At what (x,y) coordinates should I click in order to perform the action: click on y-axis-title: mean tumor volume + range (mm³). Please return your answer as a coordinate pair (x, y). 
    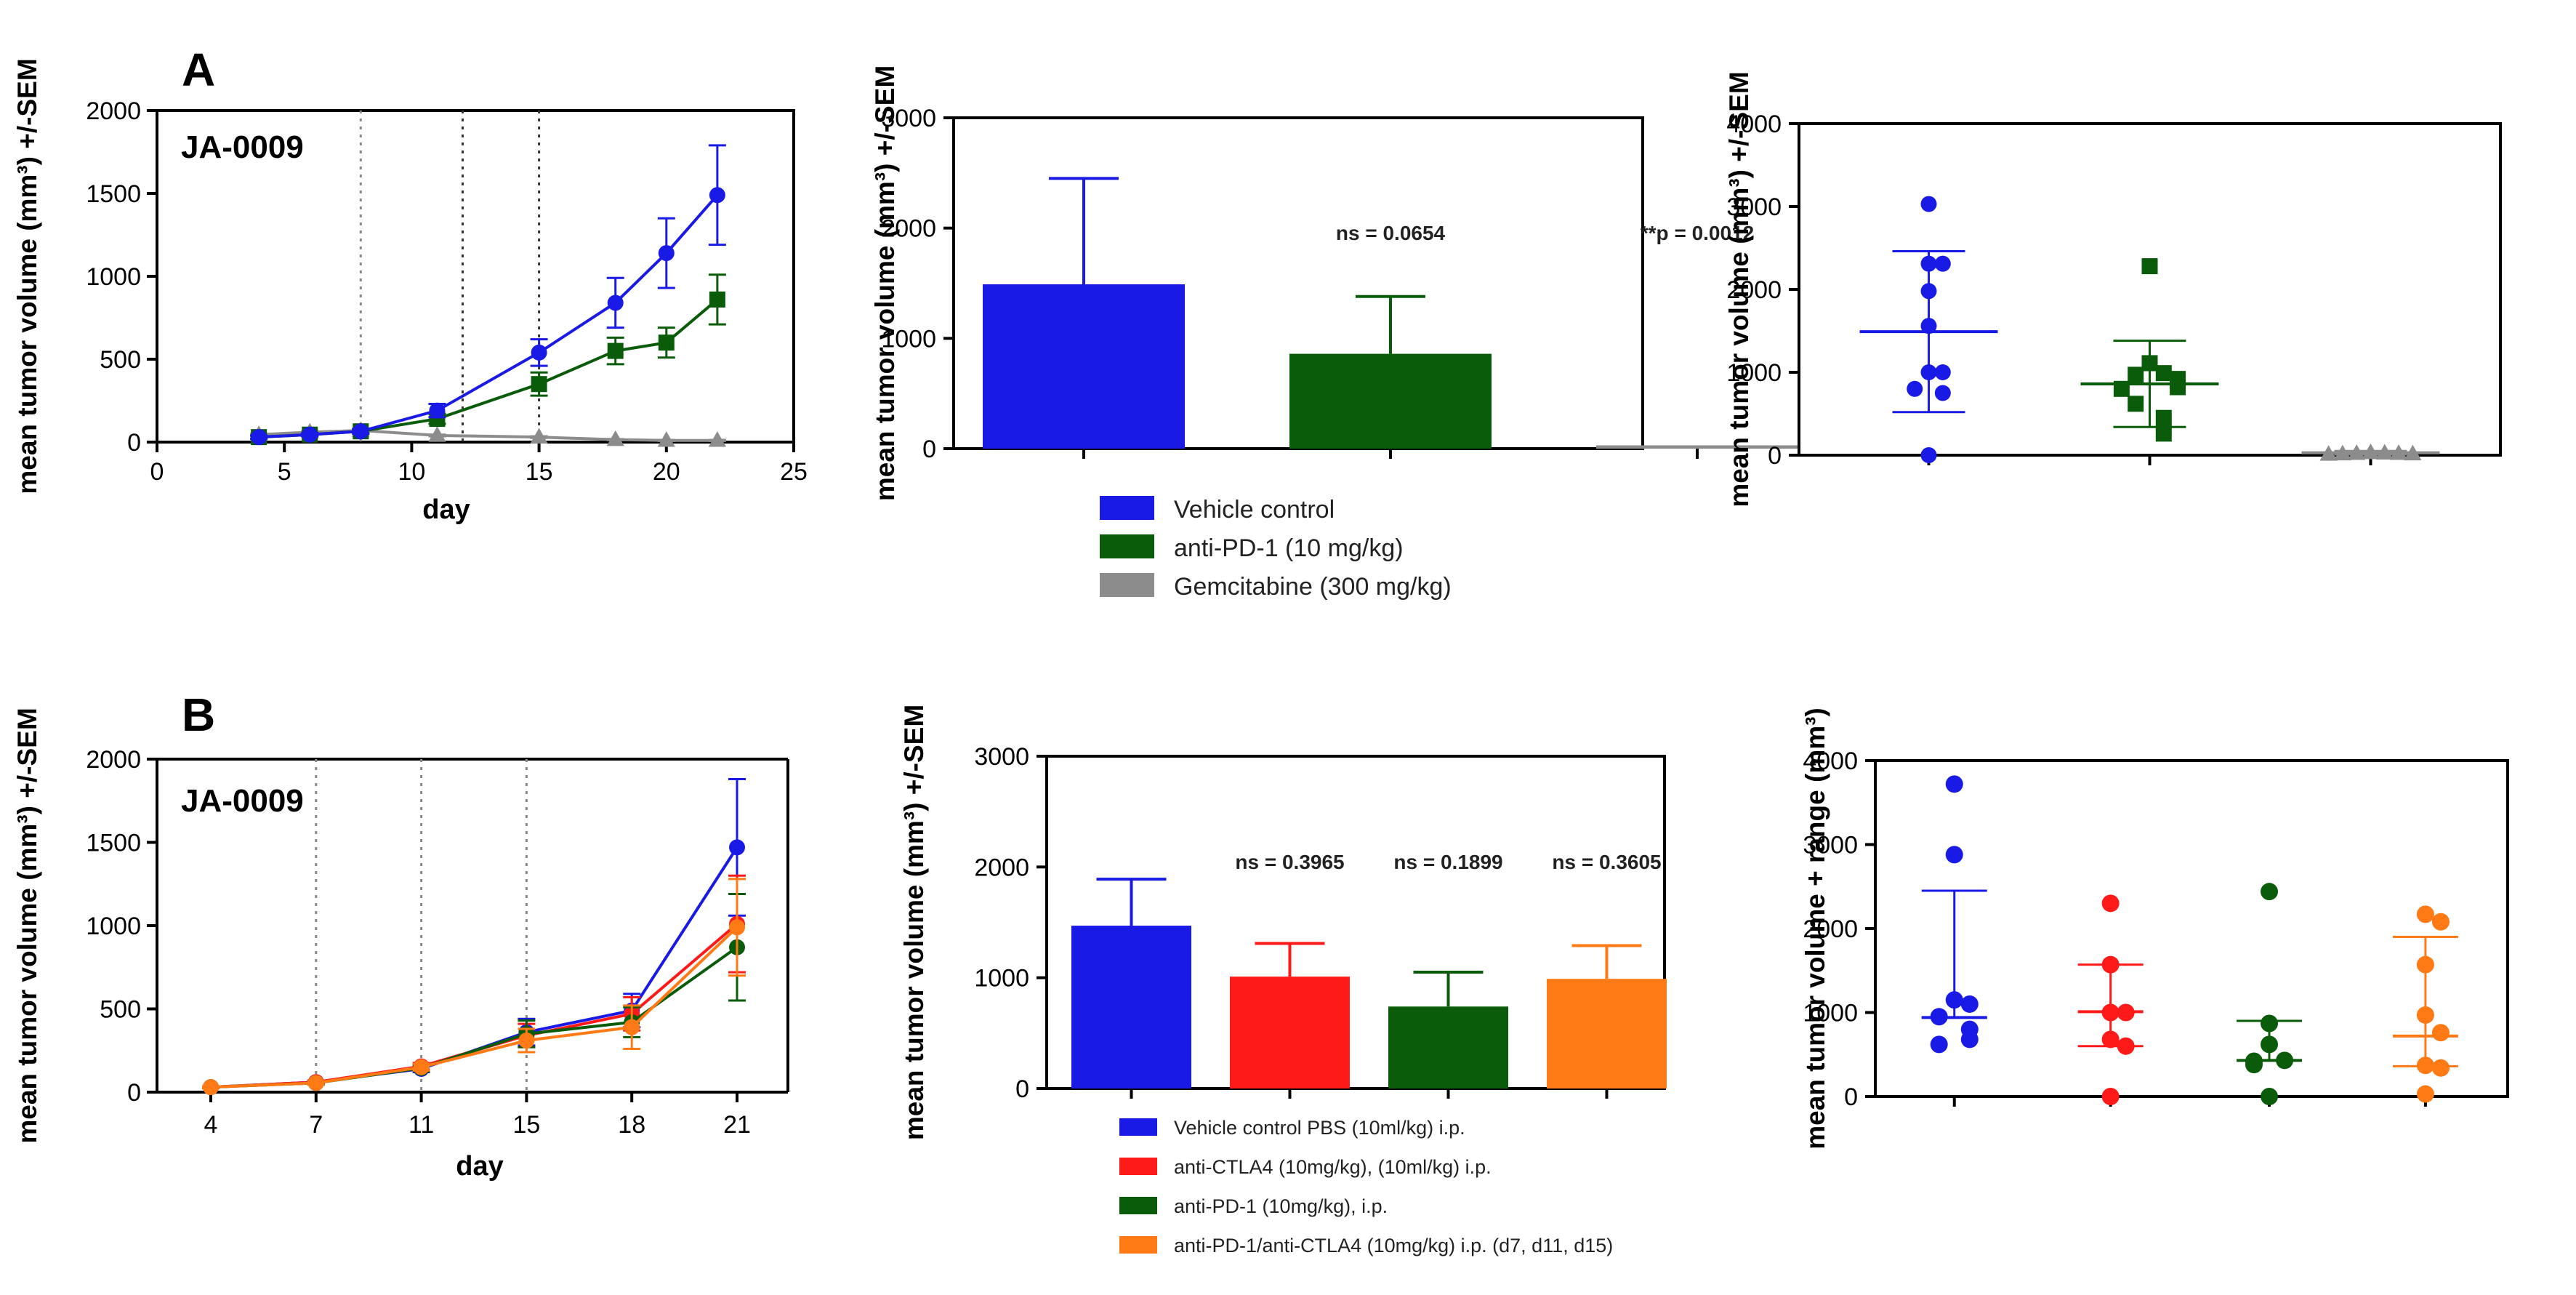
    Looking at the image, I should click on (1815, 928).